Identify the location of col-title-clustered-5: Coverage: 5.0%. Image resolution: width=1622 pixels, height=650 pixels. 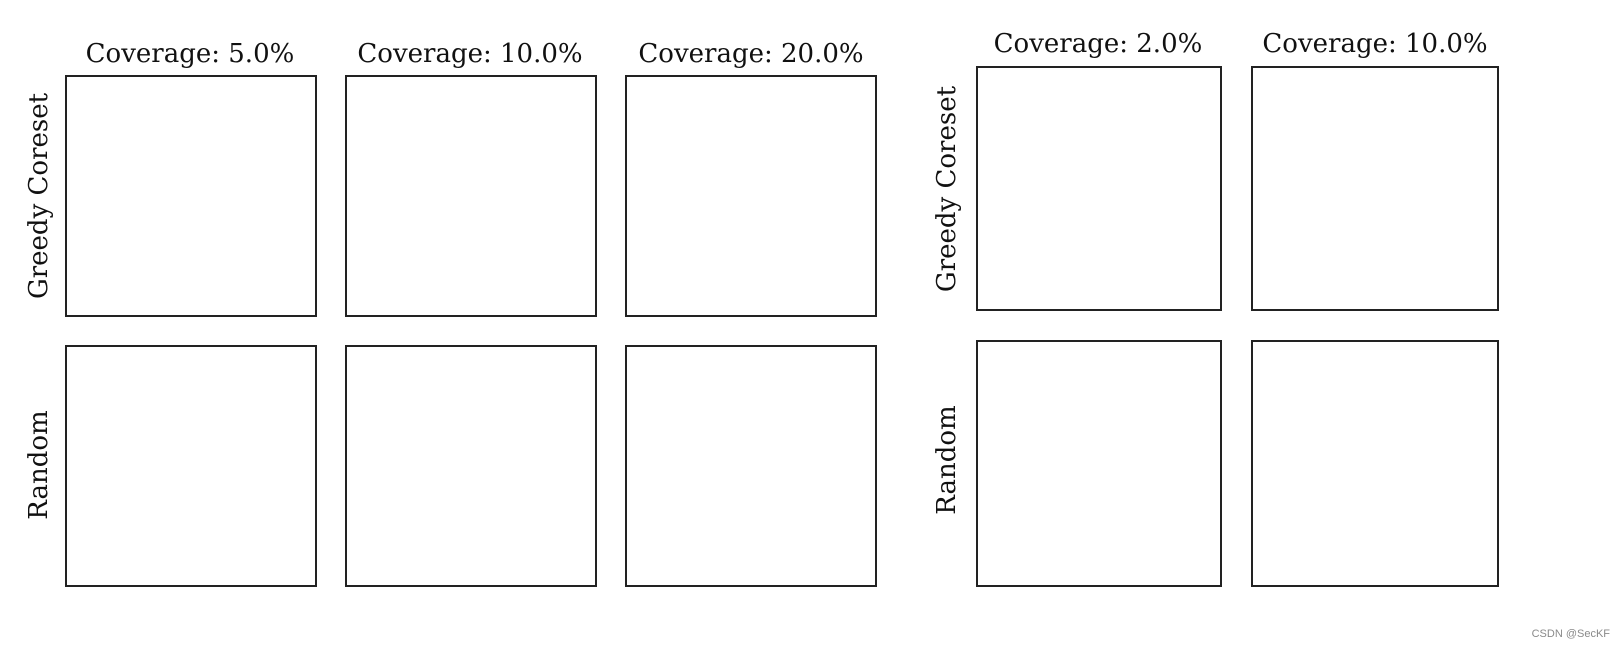
(190, 54).